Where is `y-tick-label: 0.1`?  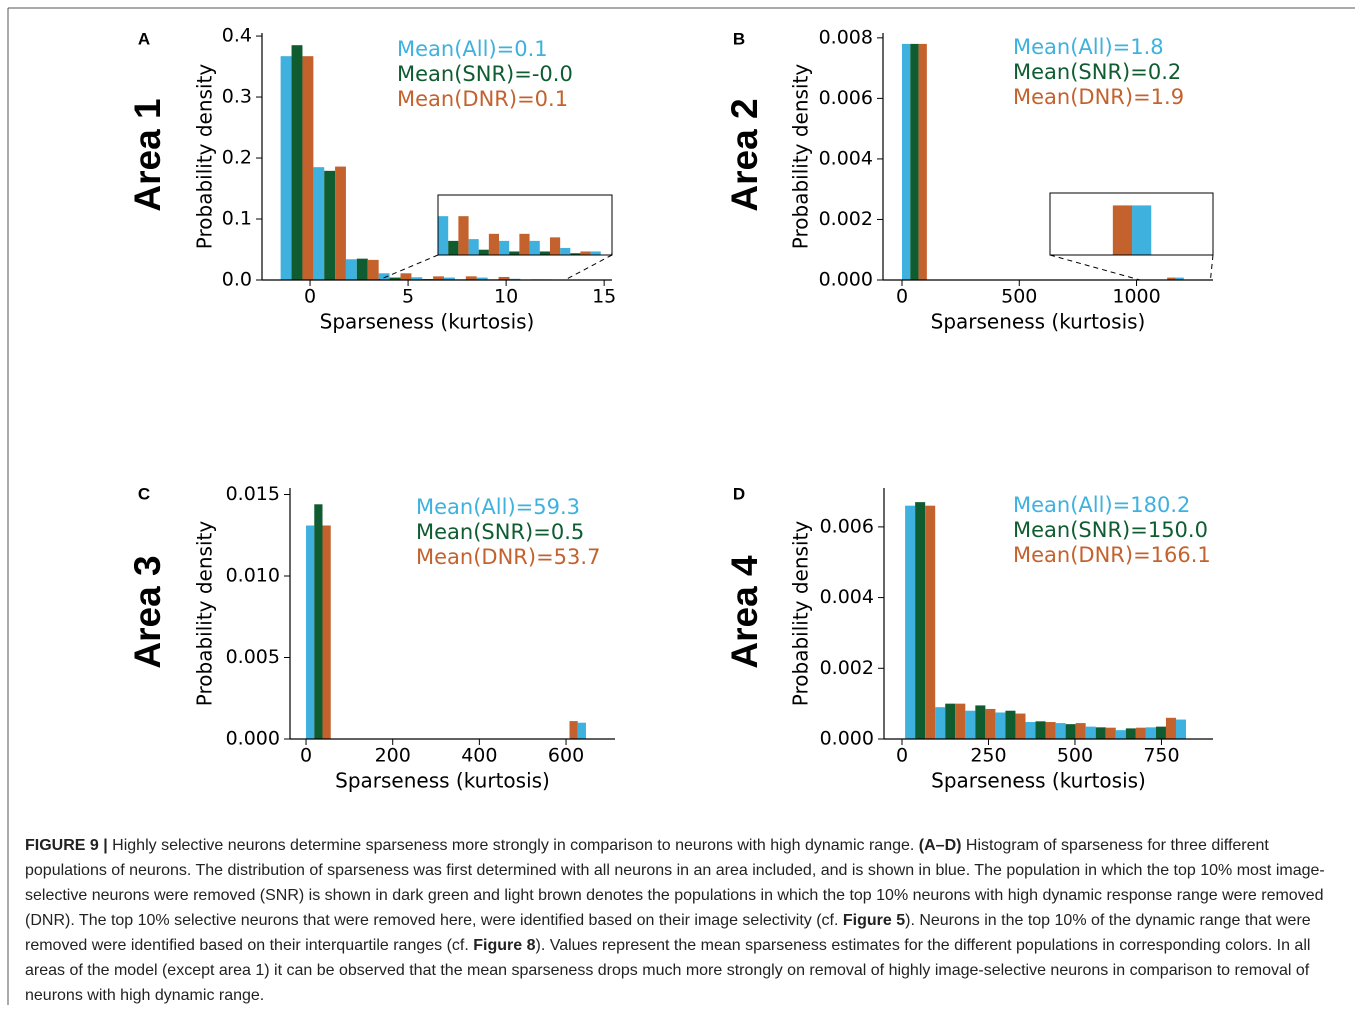
y-tick-label: 0.1 is located at coordinates (237, 219).